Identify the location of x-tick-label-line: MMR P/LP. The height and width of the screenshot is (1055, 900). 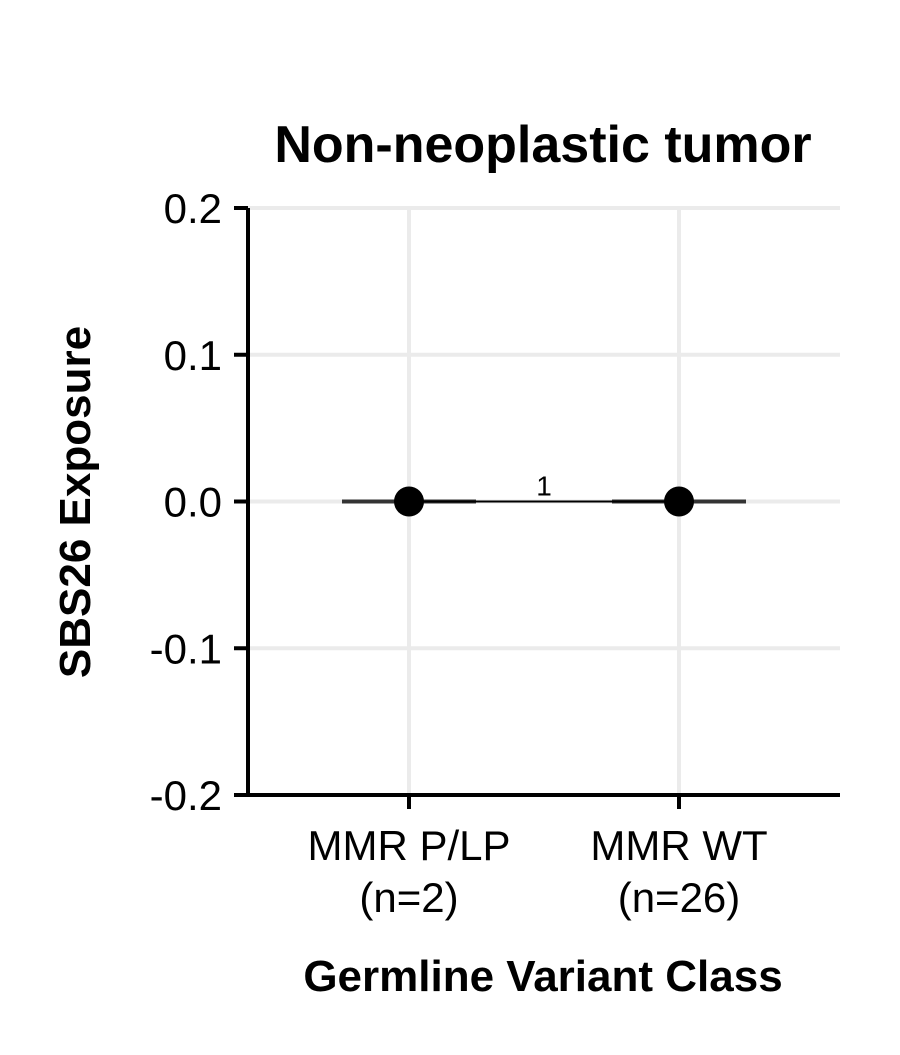
(408, 845).